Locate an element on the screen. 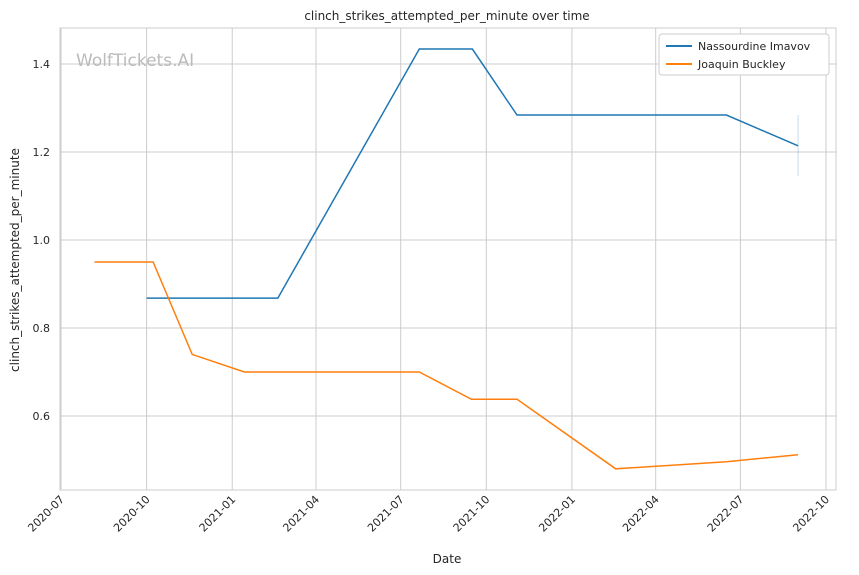  legend: Nassourdine Imavov Joaquin Buckley is located at coordinates (744, 54).